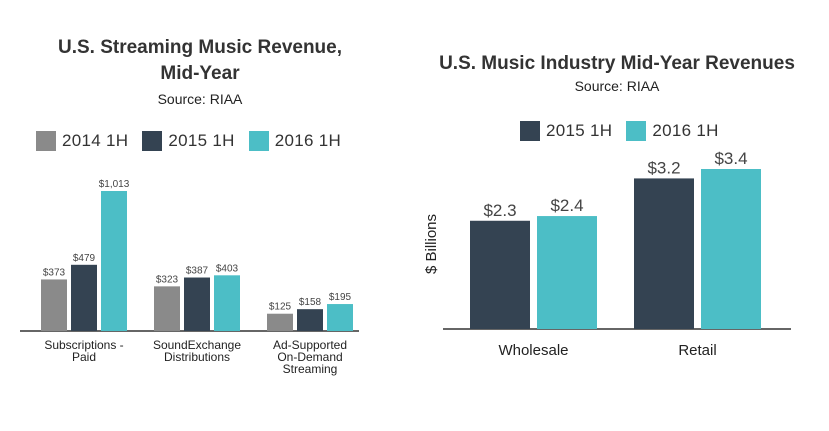 The height and width of the screenshot is (431, 829). What do you see at coordinates (54, 305) in the screenshot?
I see `bar-2014-1h-subscriptions` at bounding box center [54, 305].